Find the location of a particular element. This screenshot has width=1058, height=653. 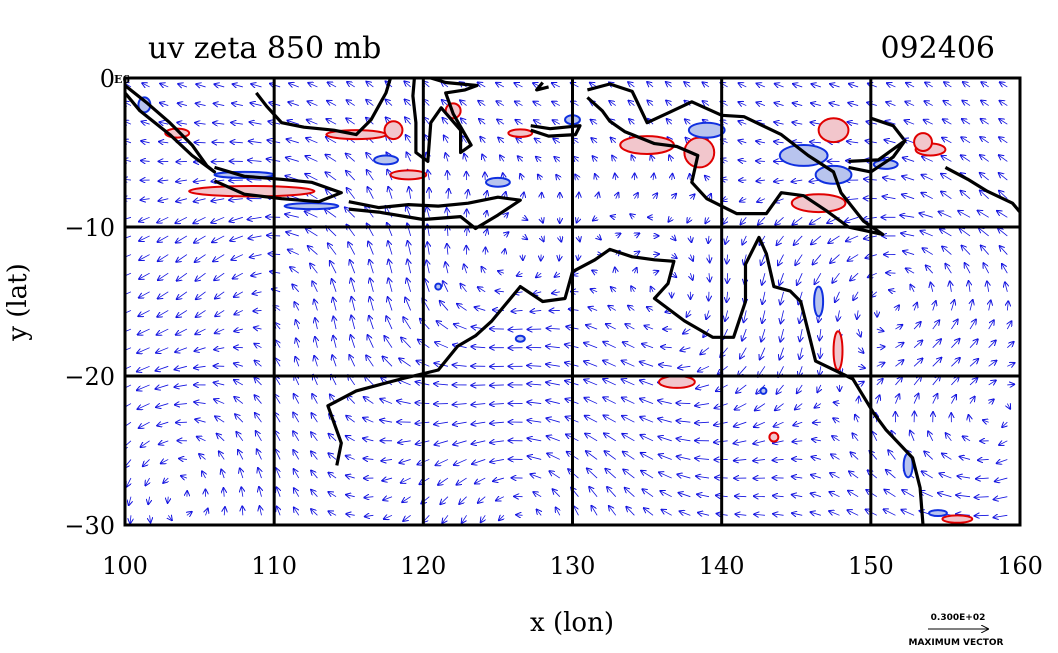

y-axis-ticks: 0 −10 −20 −30 is located at coordinates (89, 302).